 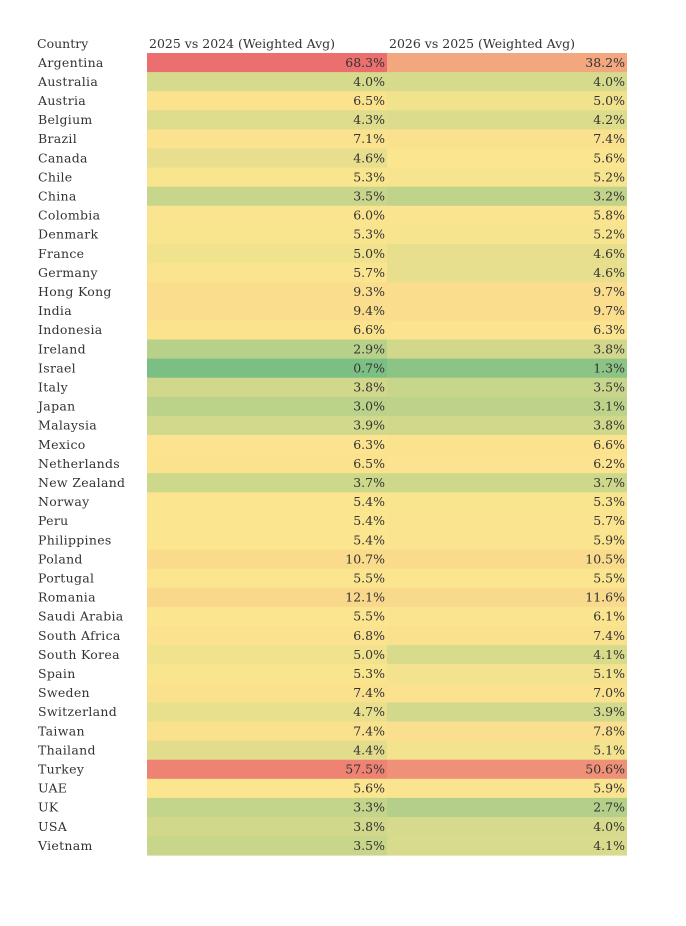 I want to click on value-australia-col2: 4.0%, so click(x=609, y=81).